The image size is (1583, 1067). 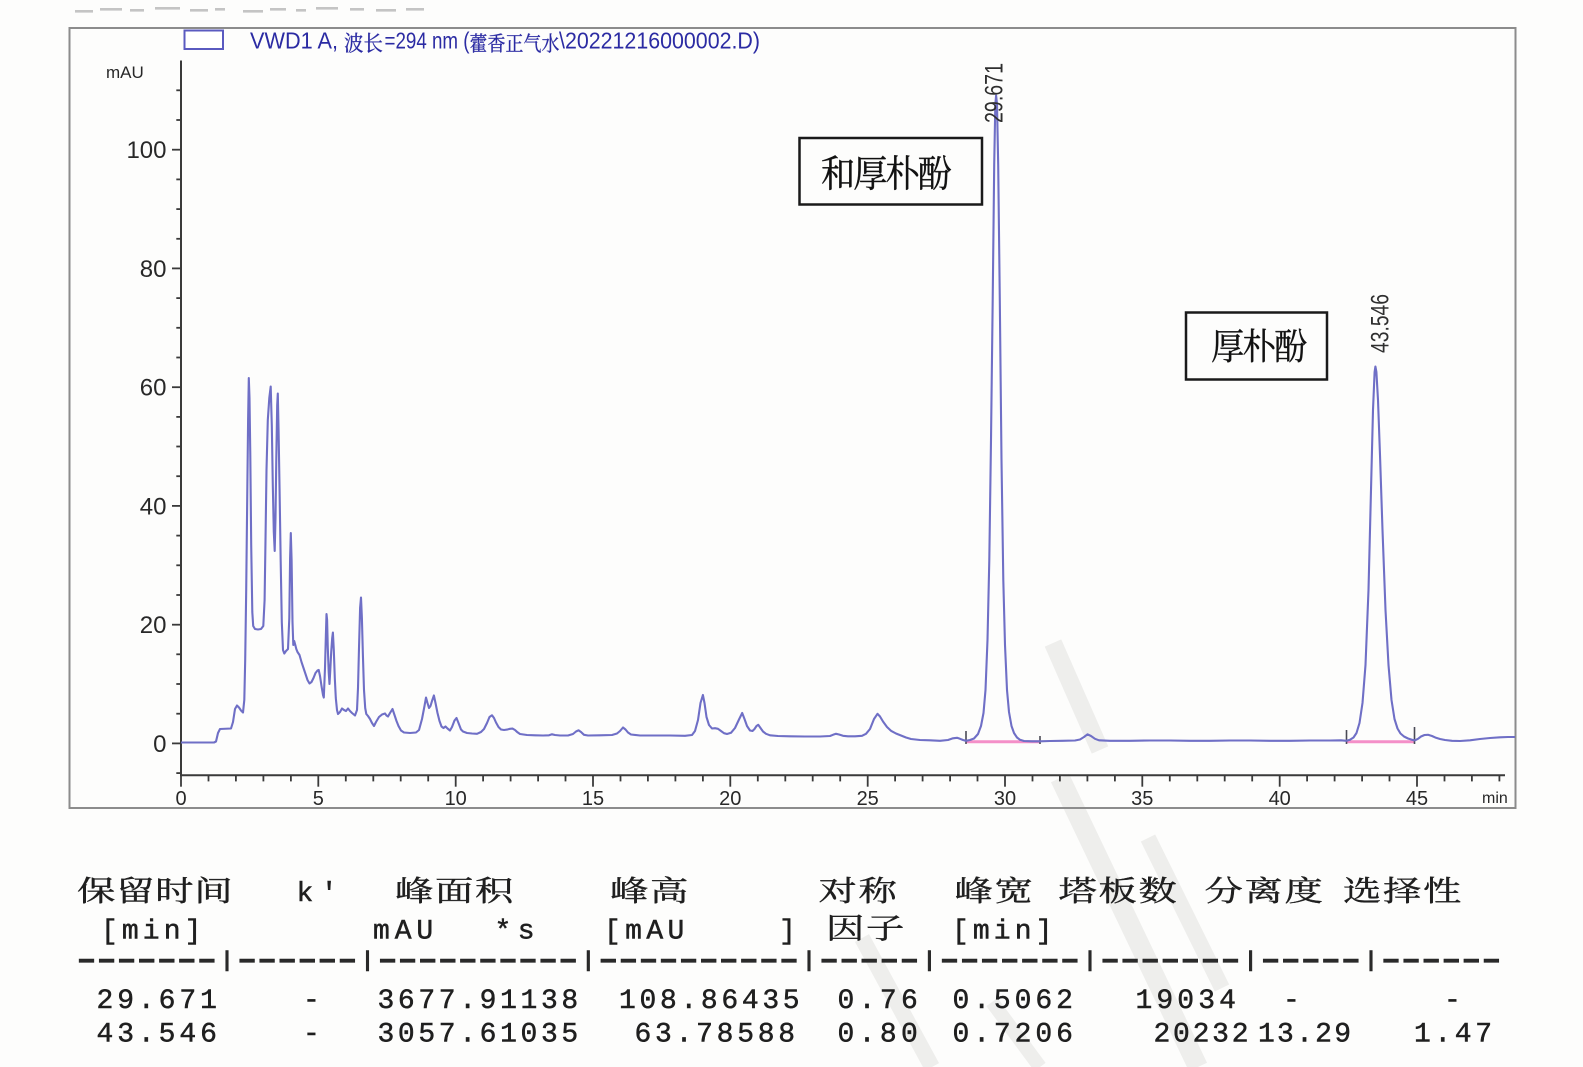 What do you see at coordinates (427, 41) in the screenshot?
I see `svg-text: =294 nm (` at bounding box center [427, 41].